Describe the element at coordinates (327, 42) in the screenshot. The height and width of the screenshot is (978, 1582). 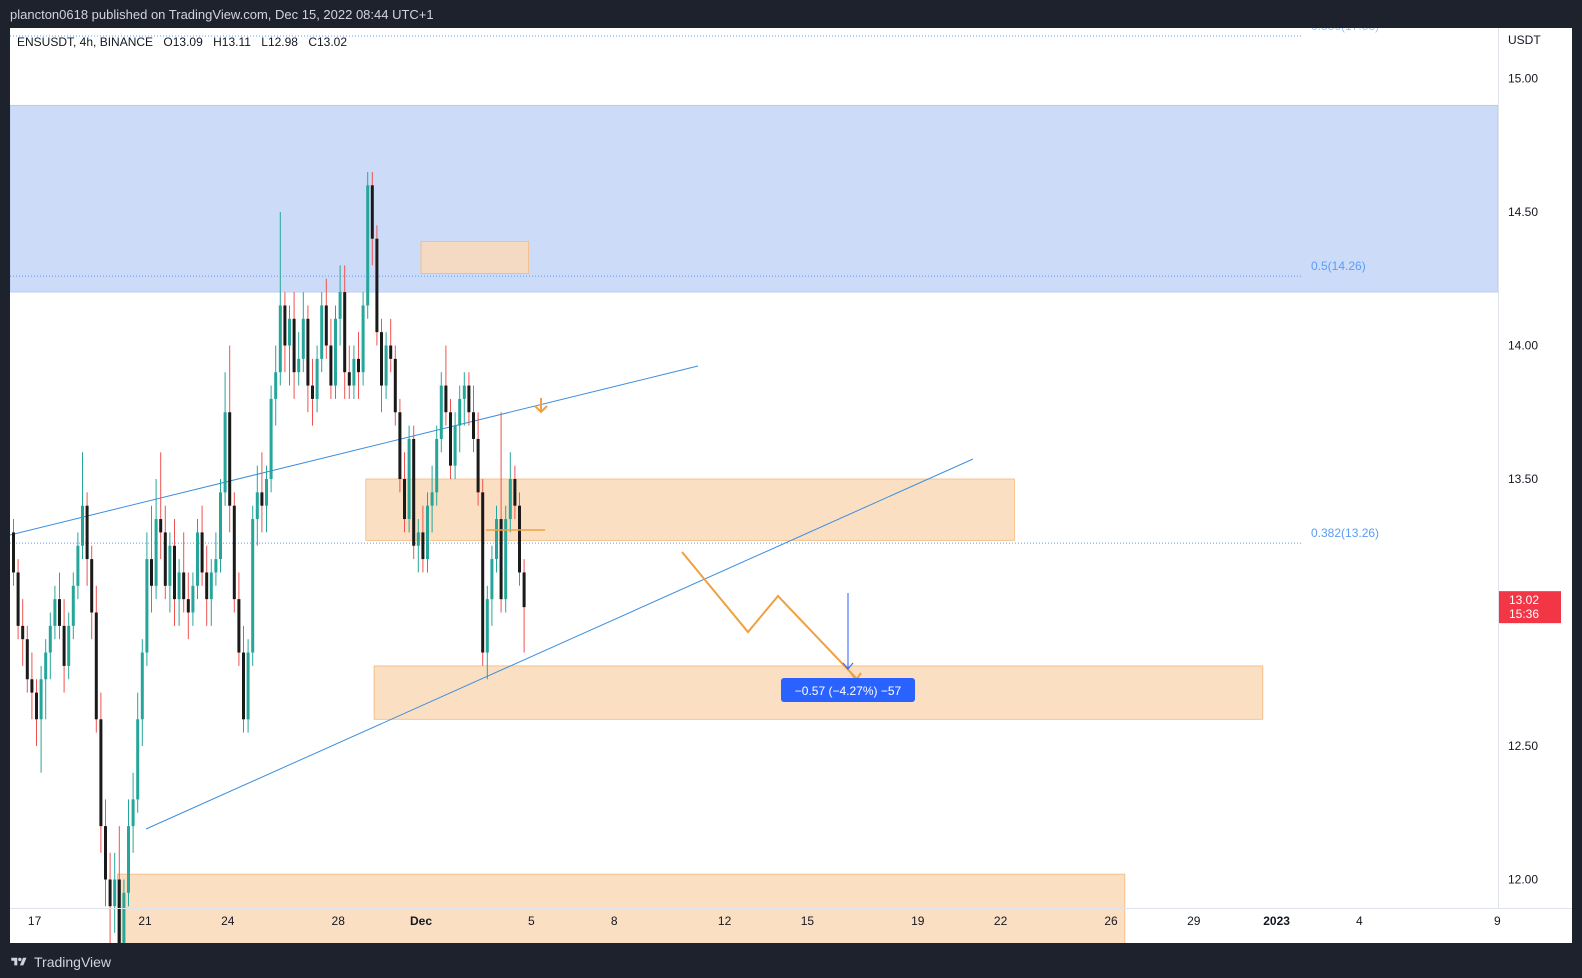
I see `legend-close: C13.02` at that location.